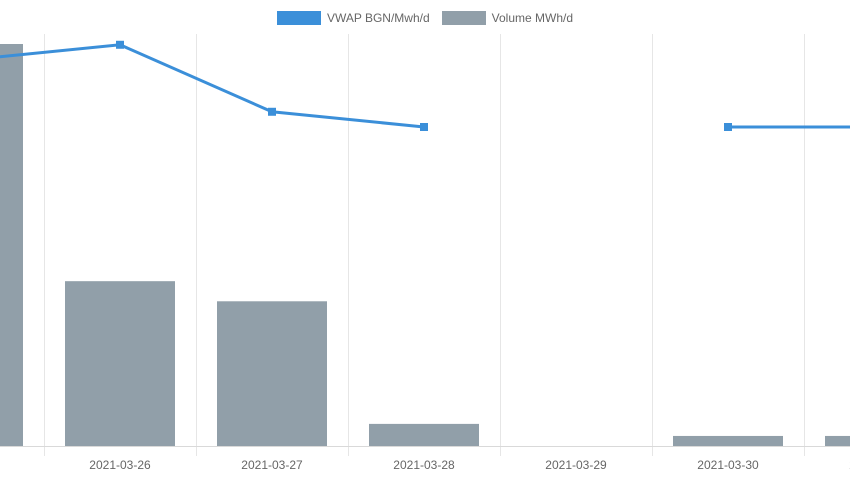  Describe the element at coordinates (298, 18) in the screenshot. I see `legend-swatch-vwap` at that location.